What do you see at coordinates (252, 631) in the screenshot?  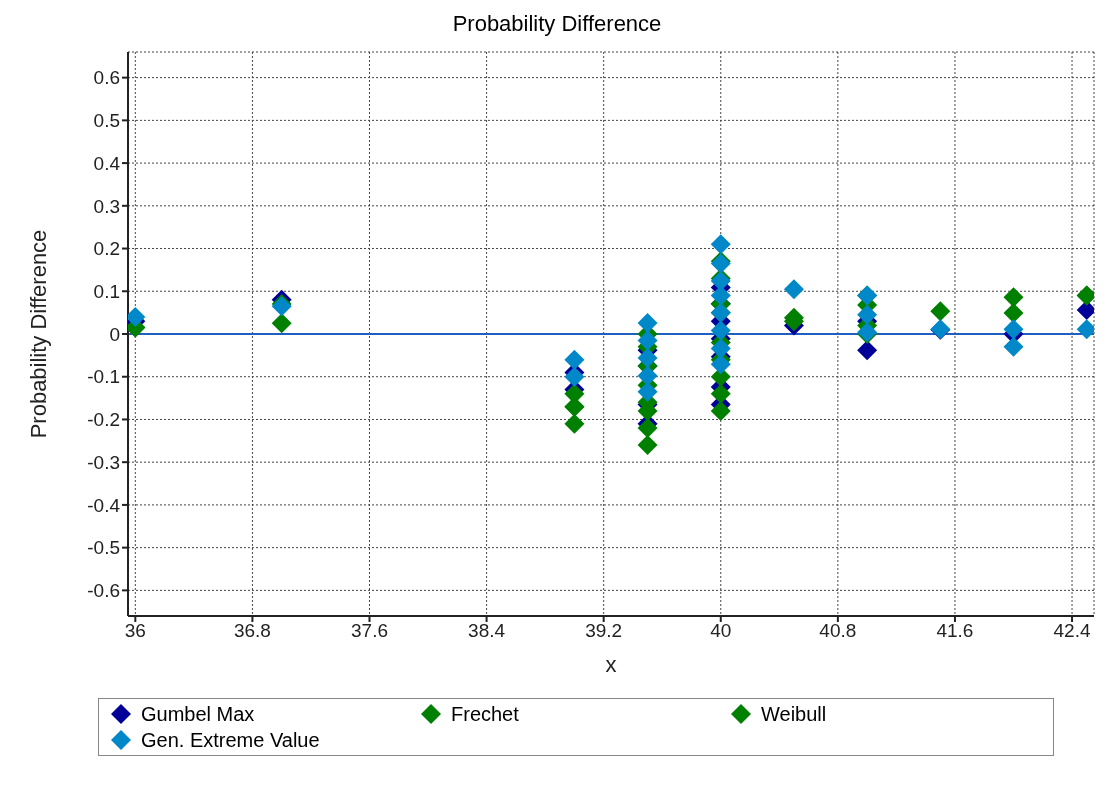 I see `x-tick-label: 36.8` at bounding box center [252, 631].